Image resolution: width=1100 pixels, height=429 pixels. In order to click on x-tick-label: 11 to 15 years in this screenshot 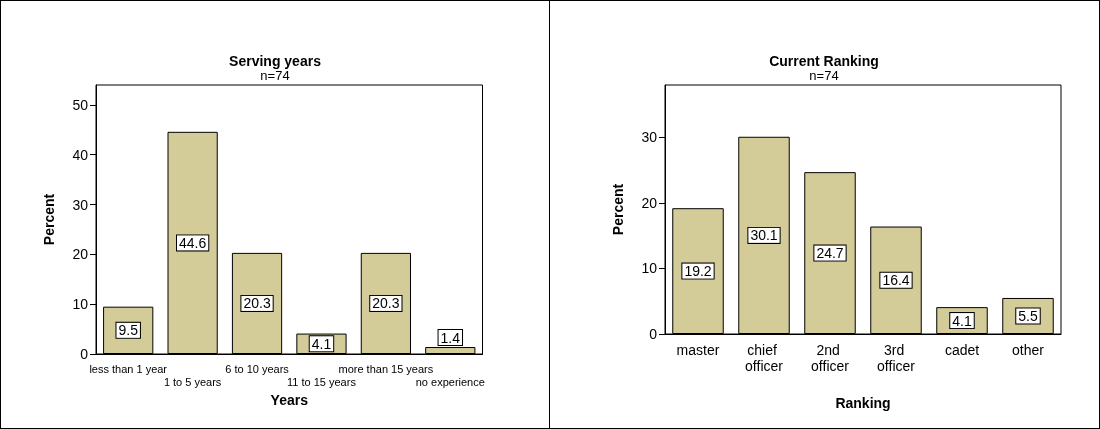, I will do `click(322, 381)`.